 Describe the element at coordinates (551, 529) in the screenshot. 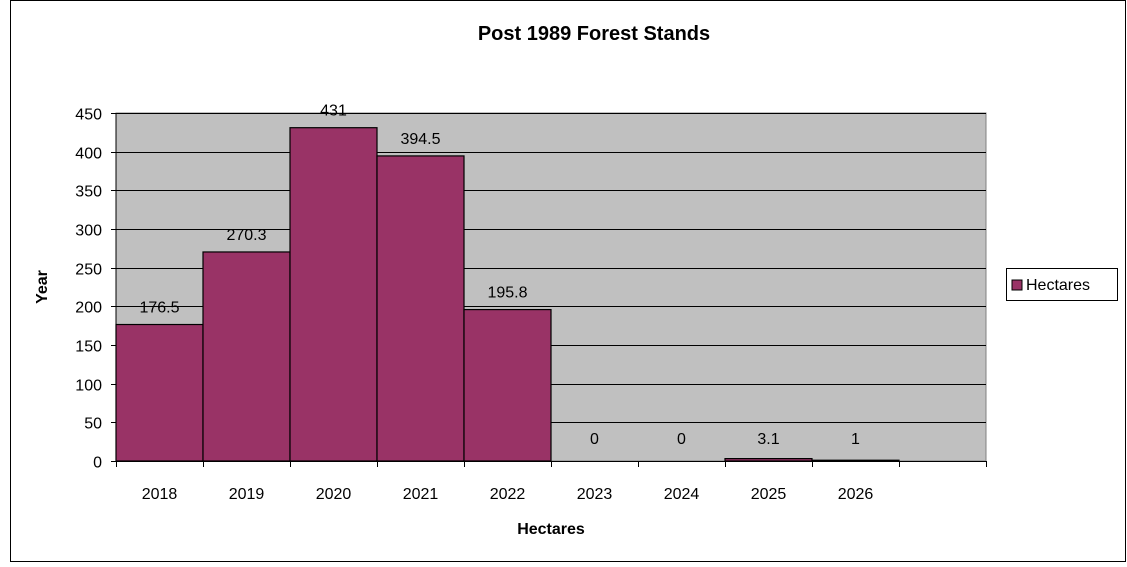

I see `x-axis-label: Hectares` at that location.